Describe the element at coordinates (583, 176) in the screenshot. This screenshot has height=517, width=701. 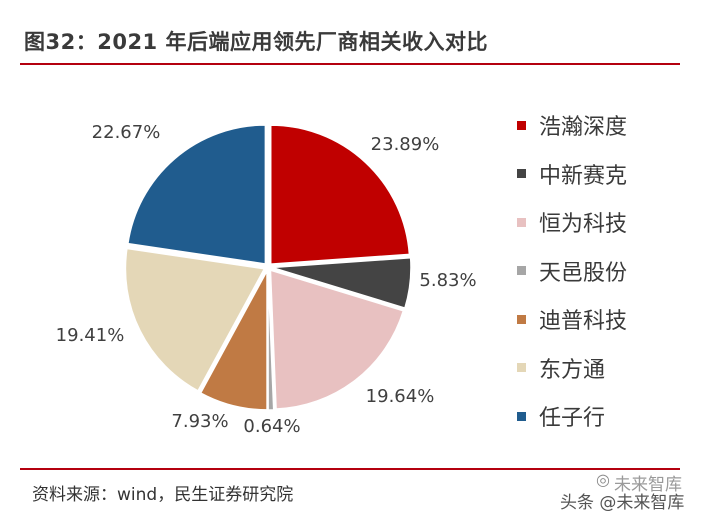
I see `legend-label: 中新赛克` at that location.